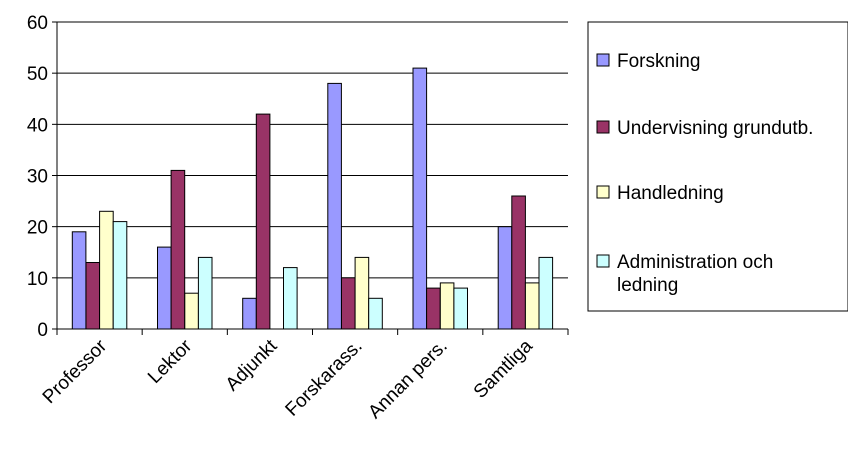  Describe the element at coordinates (37, 177) in the screenshot. I see `y-tick-label: 30` at that location.